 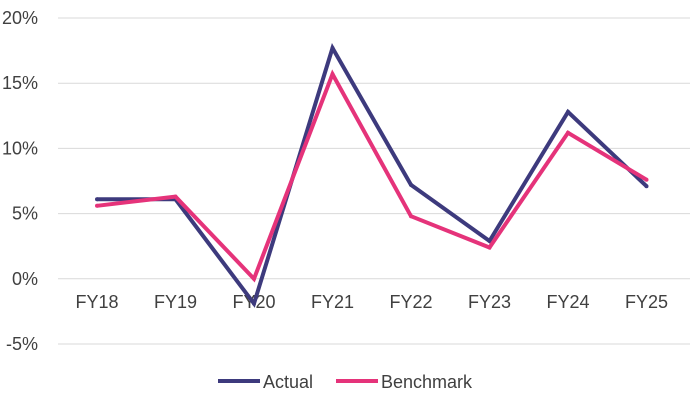 What do you see at coordinates (25, 214) in the screenshot?
I see `y-tick-label: 5%` at bounding box center [25, 214].